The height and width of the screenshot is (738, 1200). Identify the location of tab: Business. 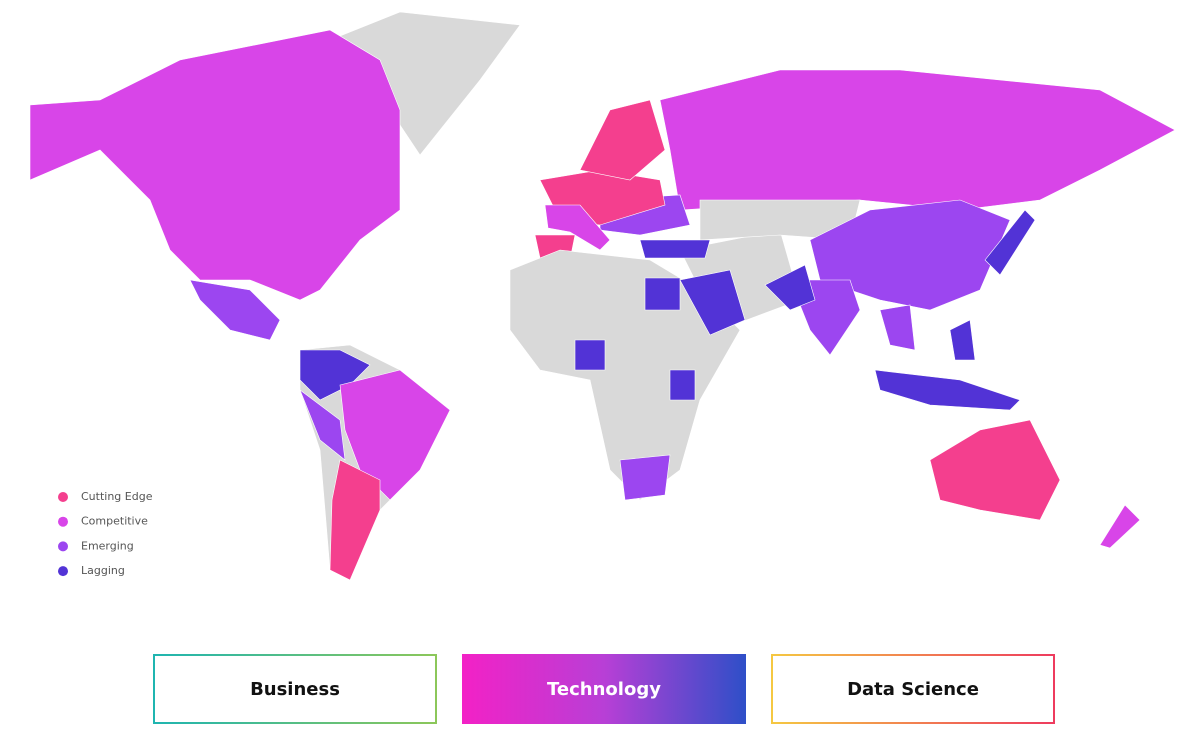
(295, 689).